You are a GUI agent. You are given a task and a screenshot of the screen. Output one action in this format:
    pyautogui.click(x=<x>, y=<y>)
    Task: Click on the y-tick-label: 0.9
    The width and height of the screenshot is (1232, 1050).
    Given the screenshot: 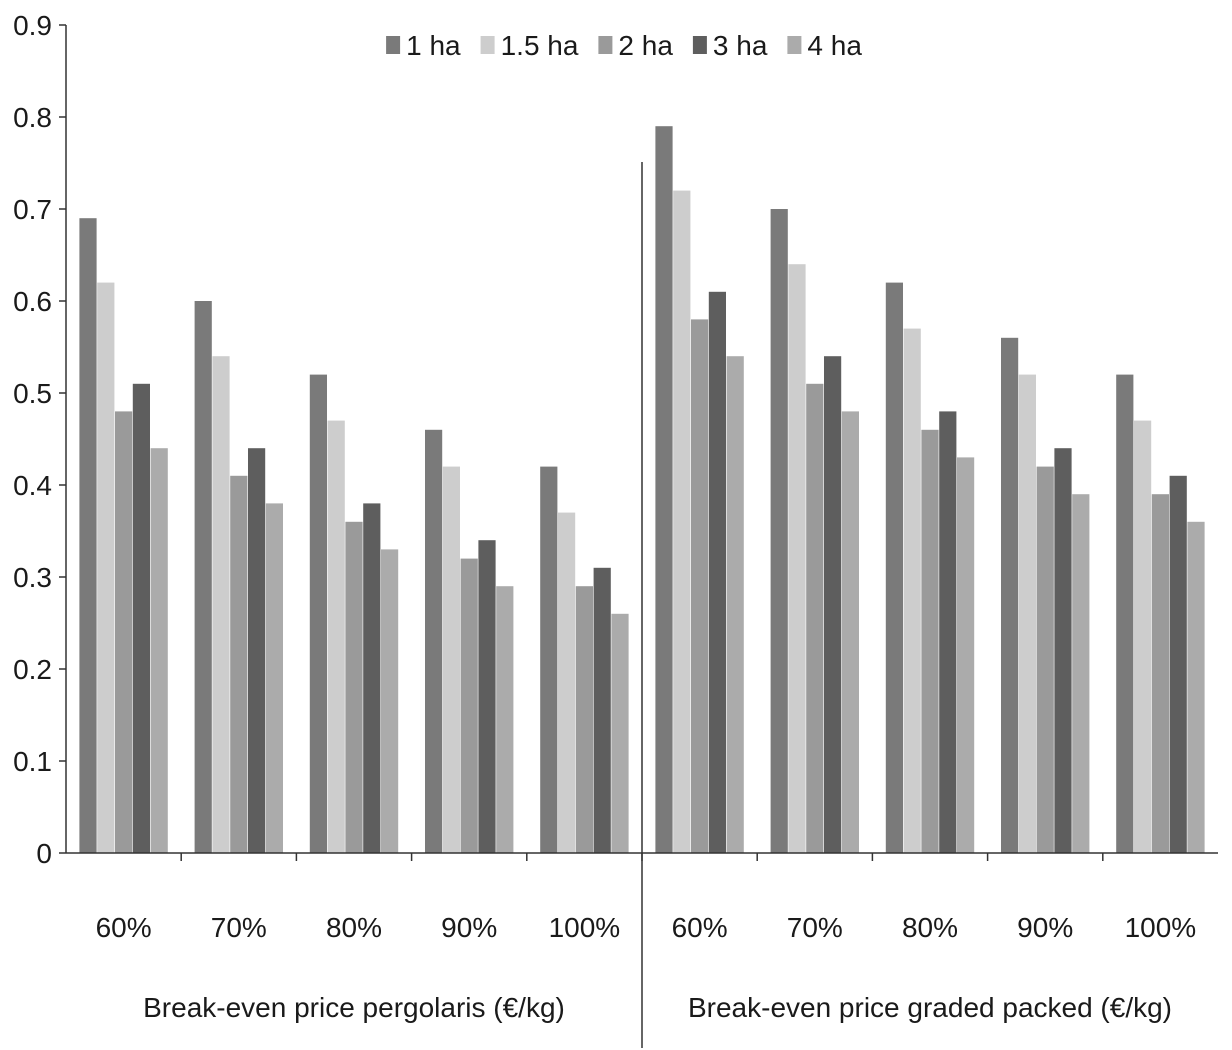 What is the action you would take?
    pyautogui.click(x=32, y=25)
    